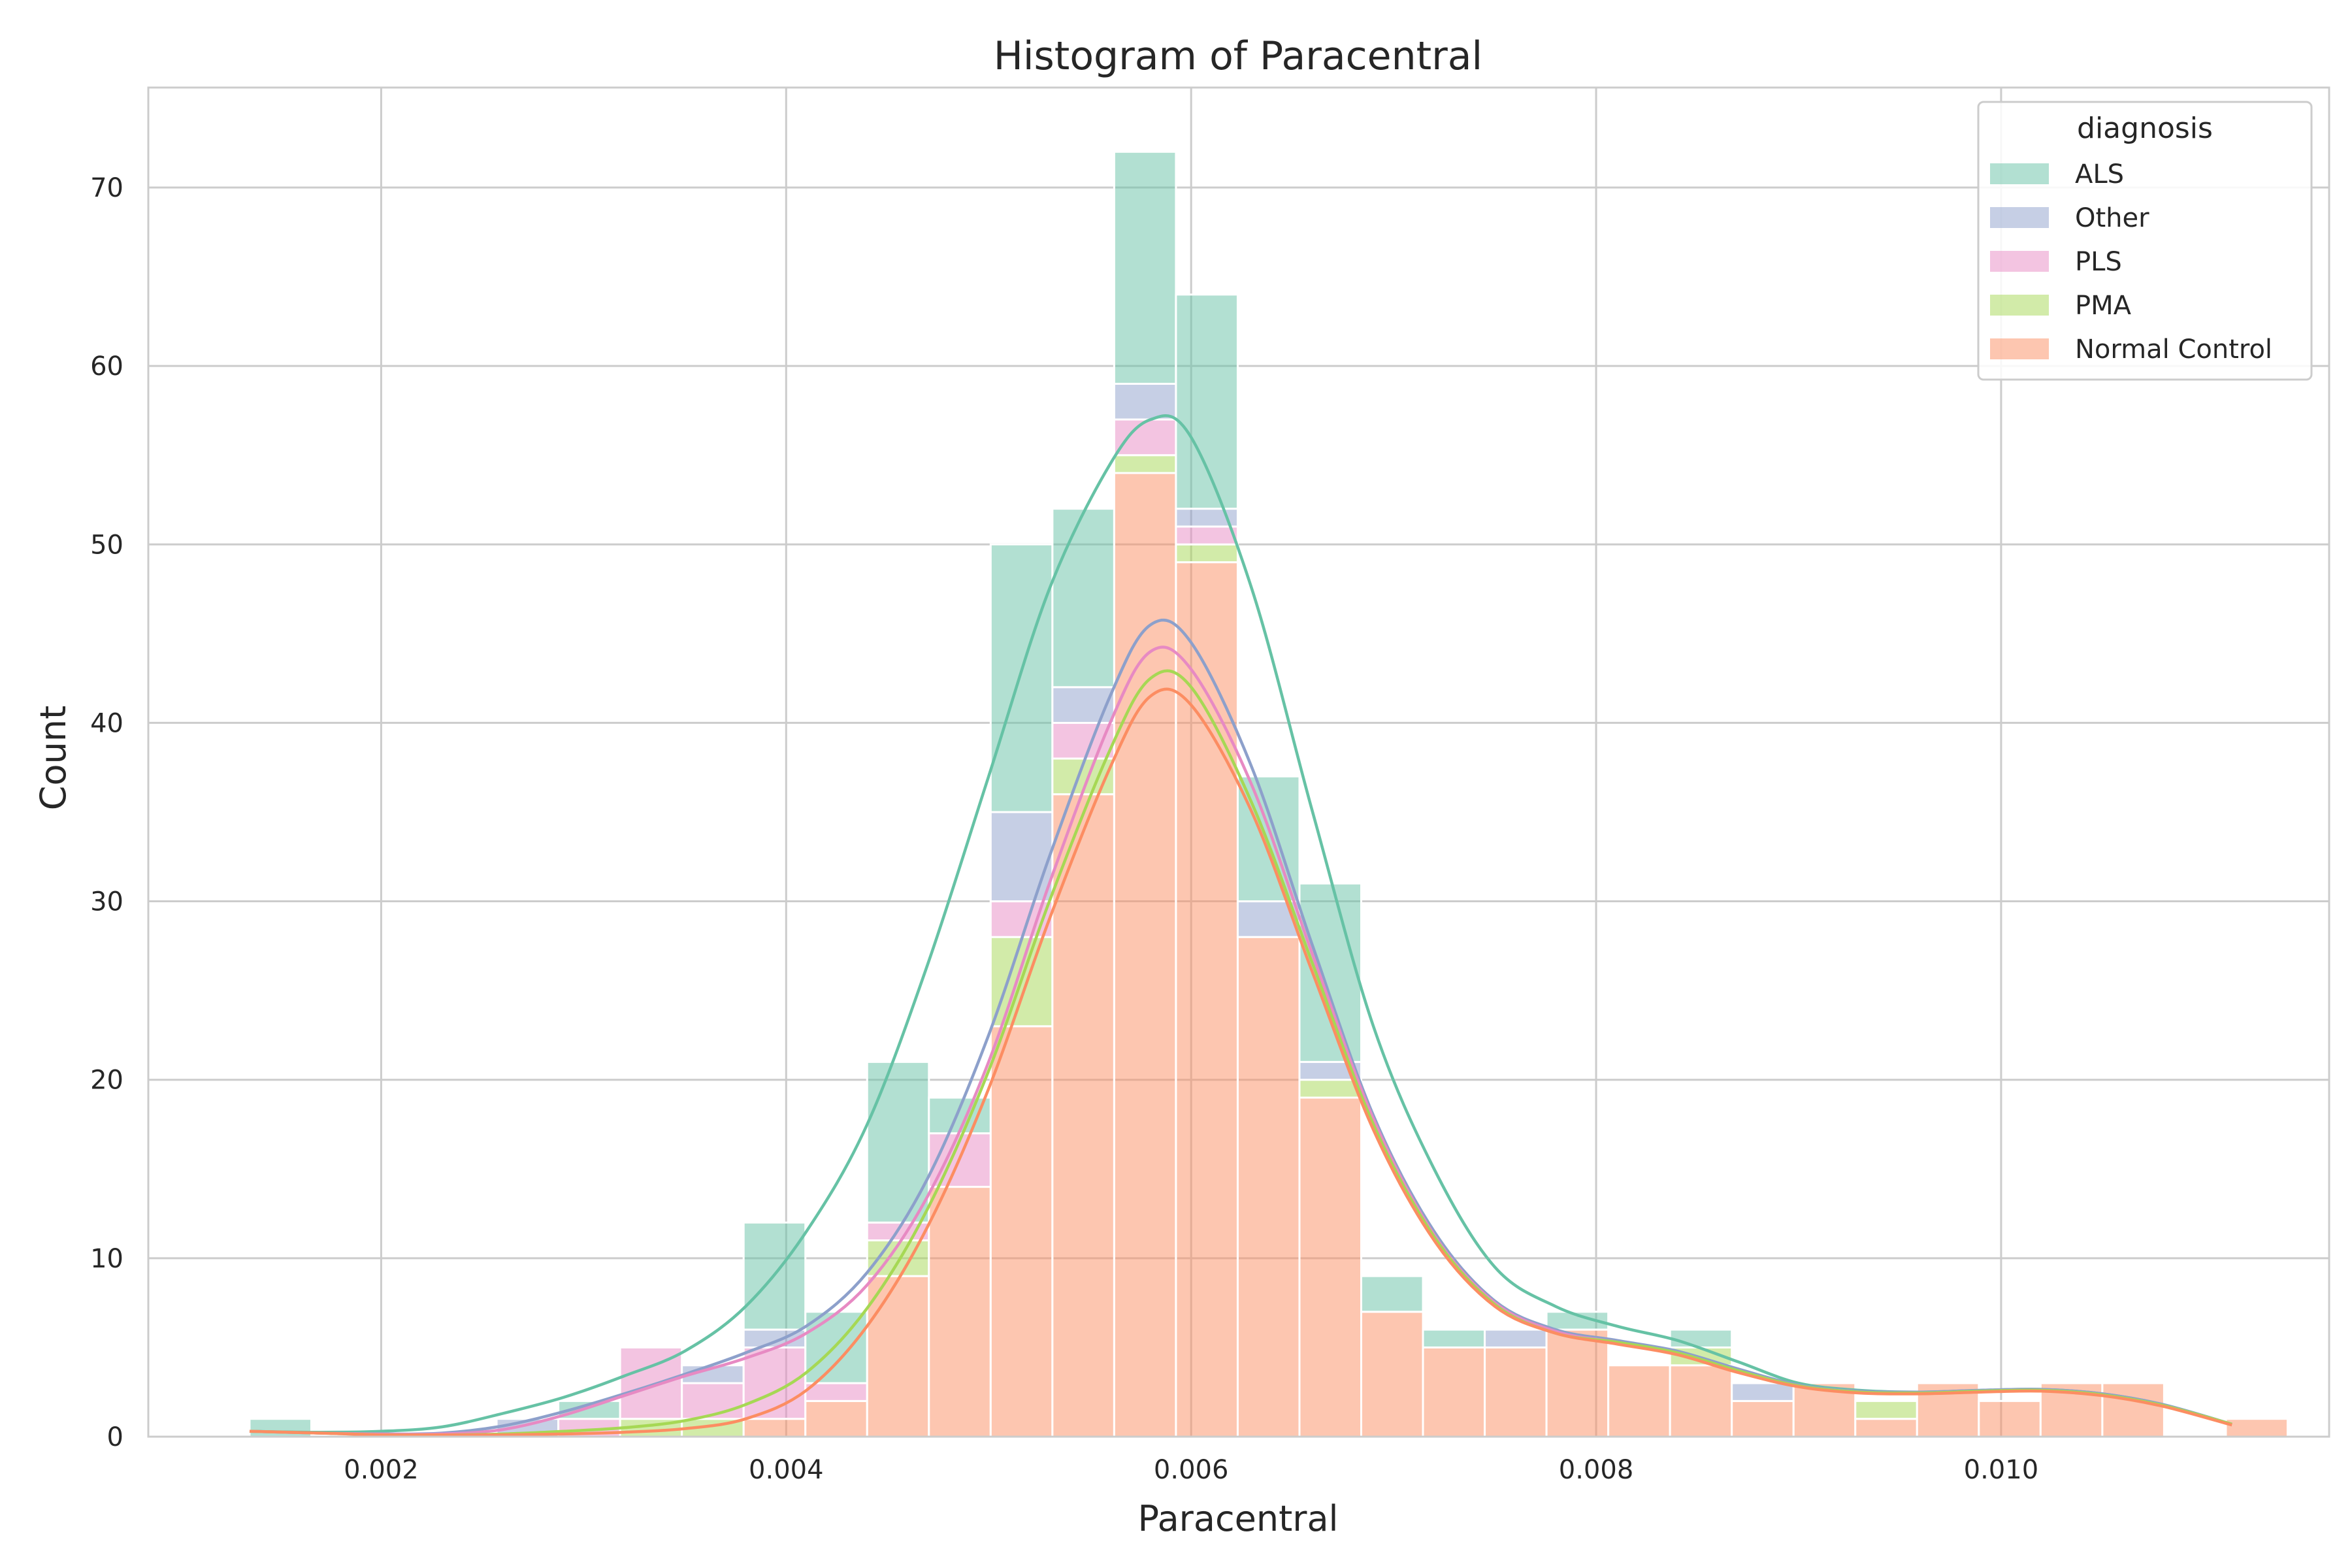 The image size is (2352, 1568). I want to click on y-tick-label: 70, so click(106, 188).